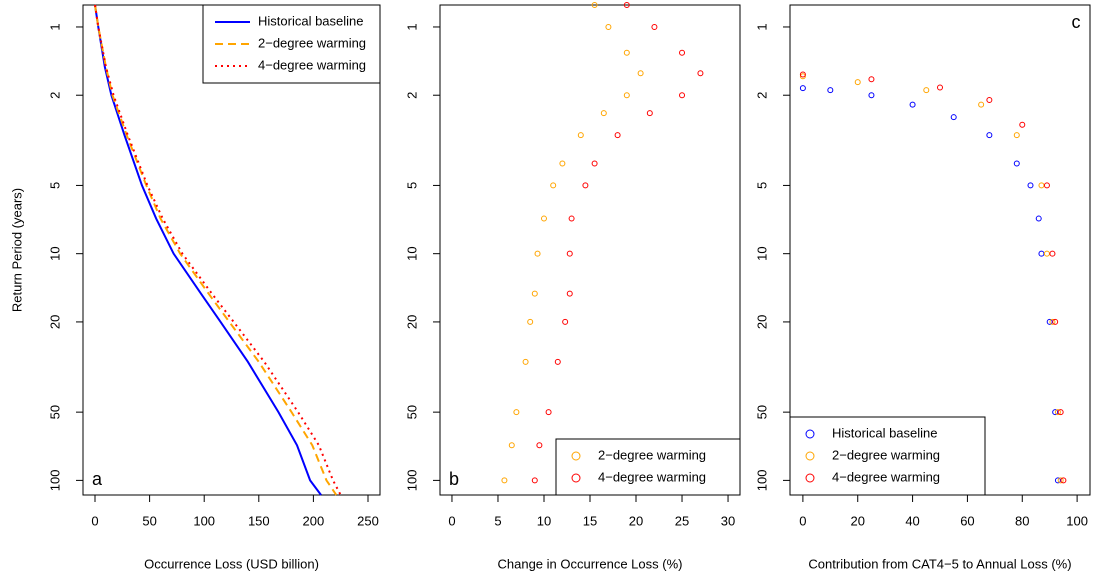 This screenshot has height=582, width=1104. What do you see at coordinates (54, 253) in the screenshot?
I see `y-tick-label: 10` at bounding box center [54, 253].